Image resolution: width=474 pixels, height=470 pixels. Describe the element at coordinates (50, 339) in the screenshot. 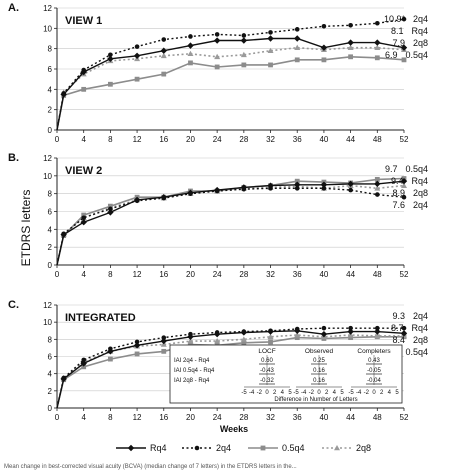

I see `y-tick-label: 8` at that location.